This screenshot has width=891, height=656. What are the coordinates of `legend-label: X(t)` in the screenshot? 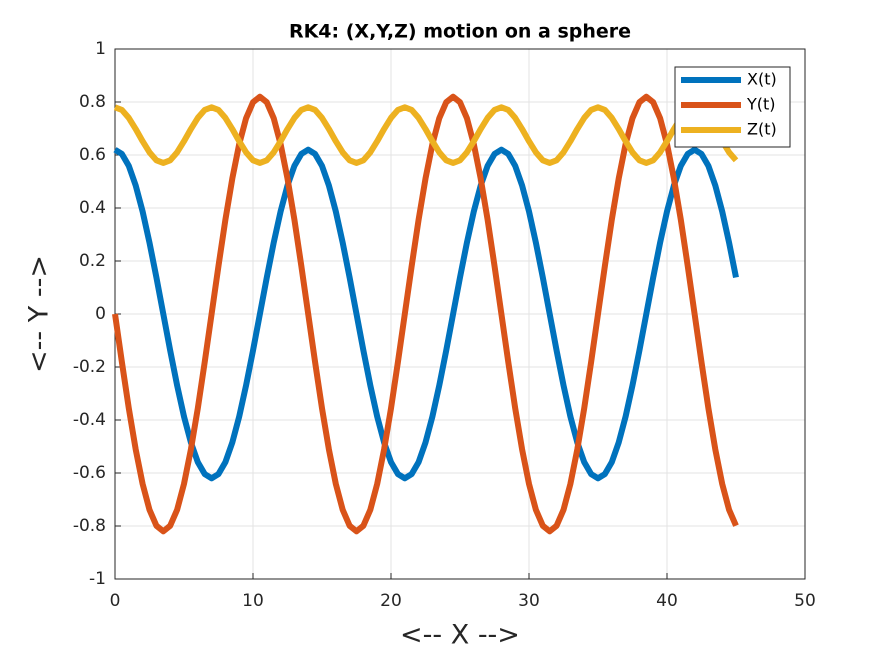 It's located at (762, 79).